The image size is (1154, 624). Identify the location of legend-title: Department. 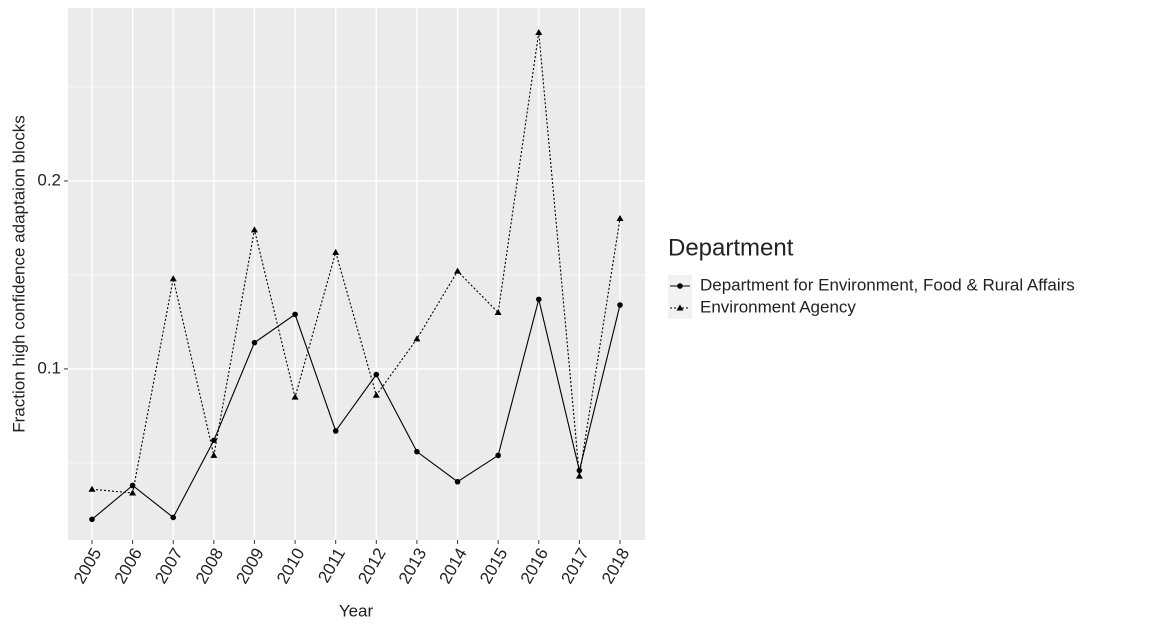
(731, 247).